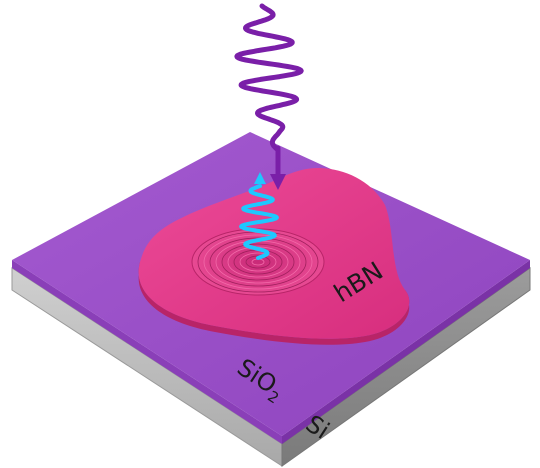 Image resolution: width=540 pixels, height=468 pixels. I want to click on incident-arrowhead, so click(278, 182).